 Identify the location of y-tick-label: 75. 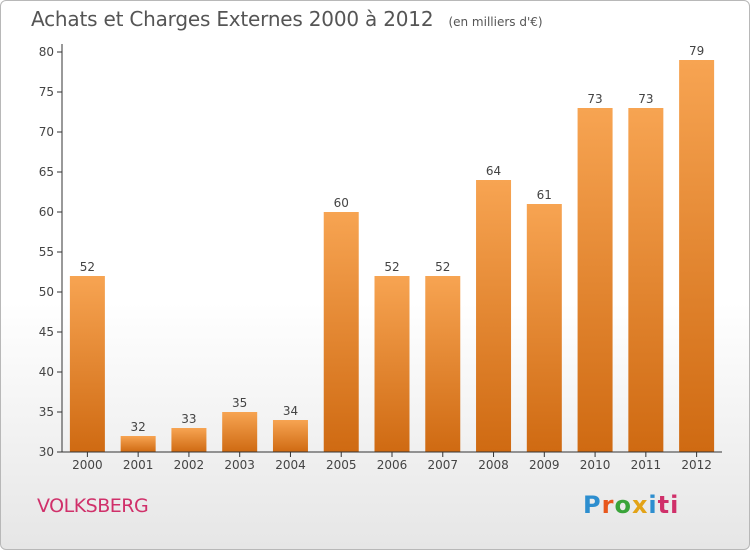
(46, 92).